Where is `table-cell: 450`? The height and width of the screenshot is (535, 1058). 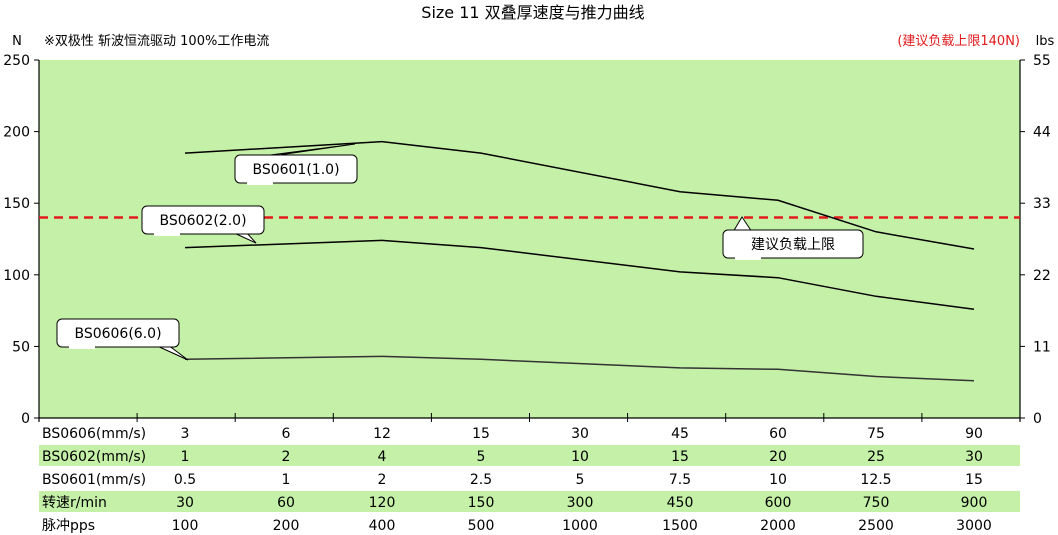 table-cell: 450 is located at coordinates (680, 503).